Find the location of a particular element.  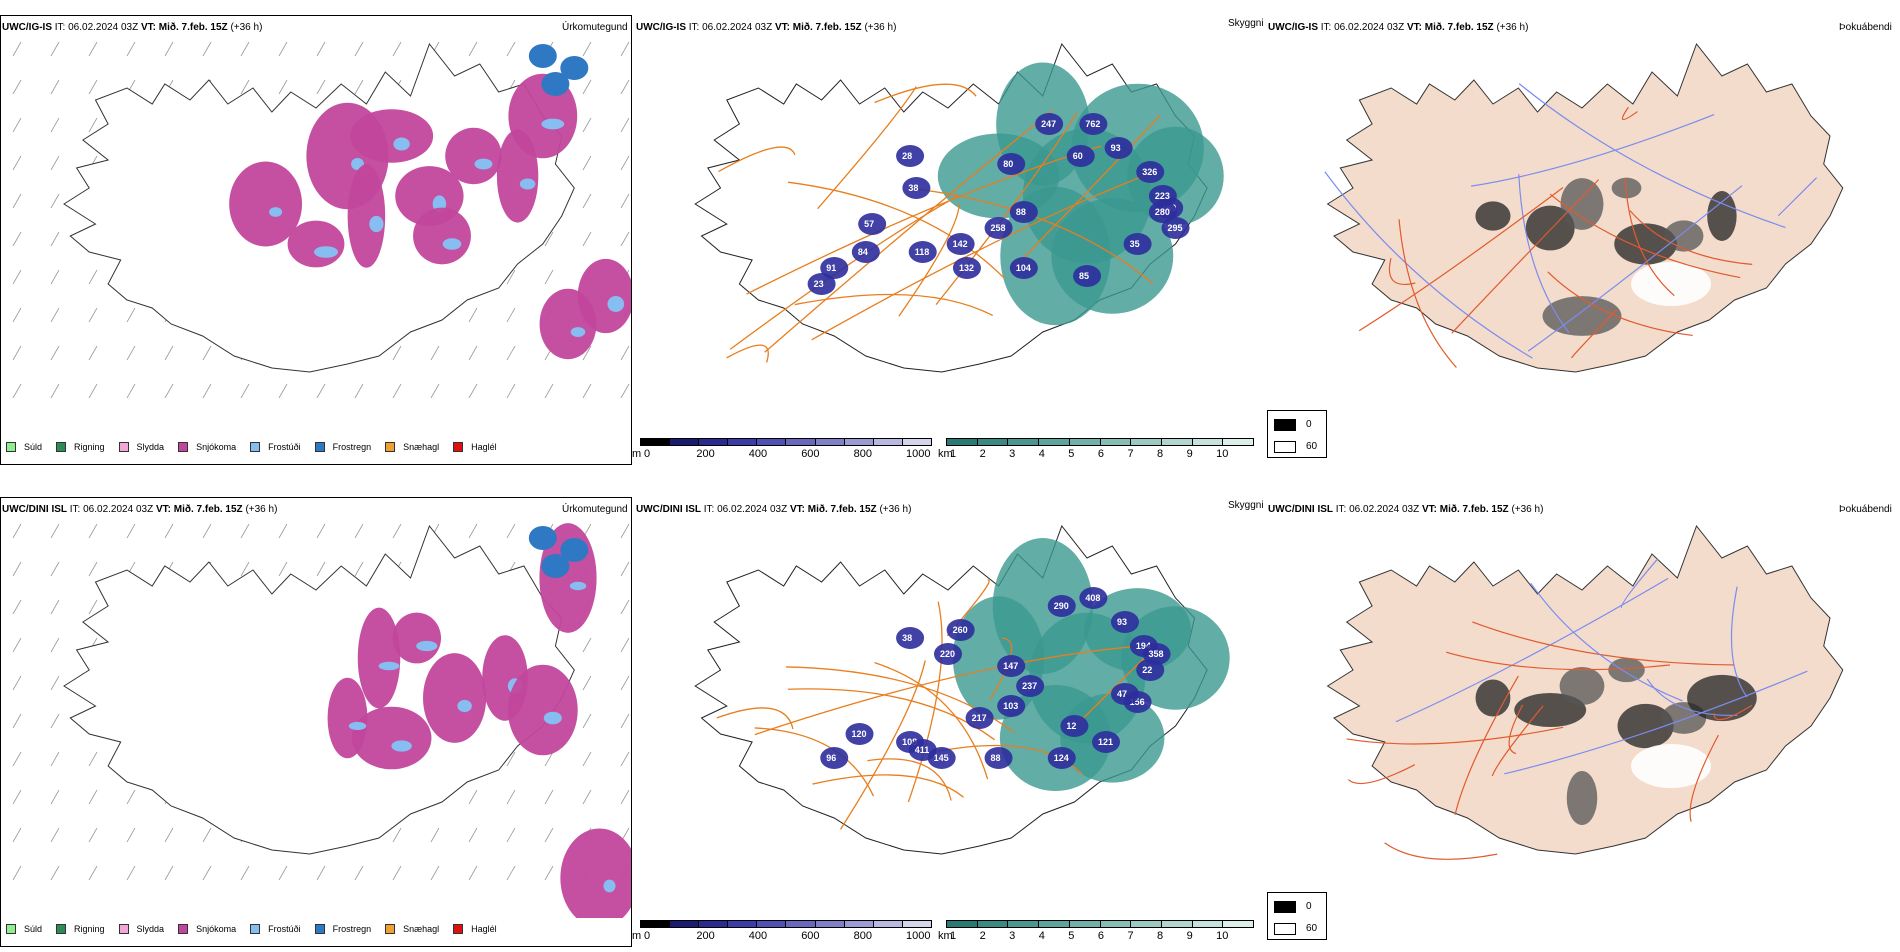

fog-legend-label: 0 is located at coordinates (1309, 906).